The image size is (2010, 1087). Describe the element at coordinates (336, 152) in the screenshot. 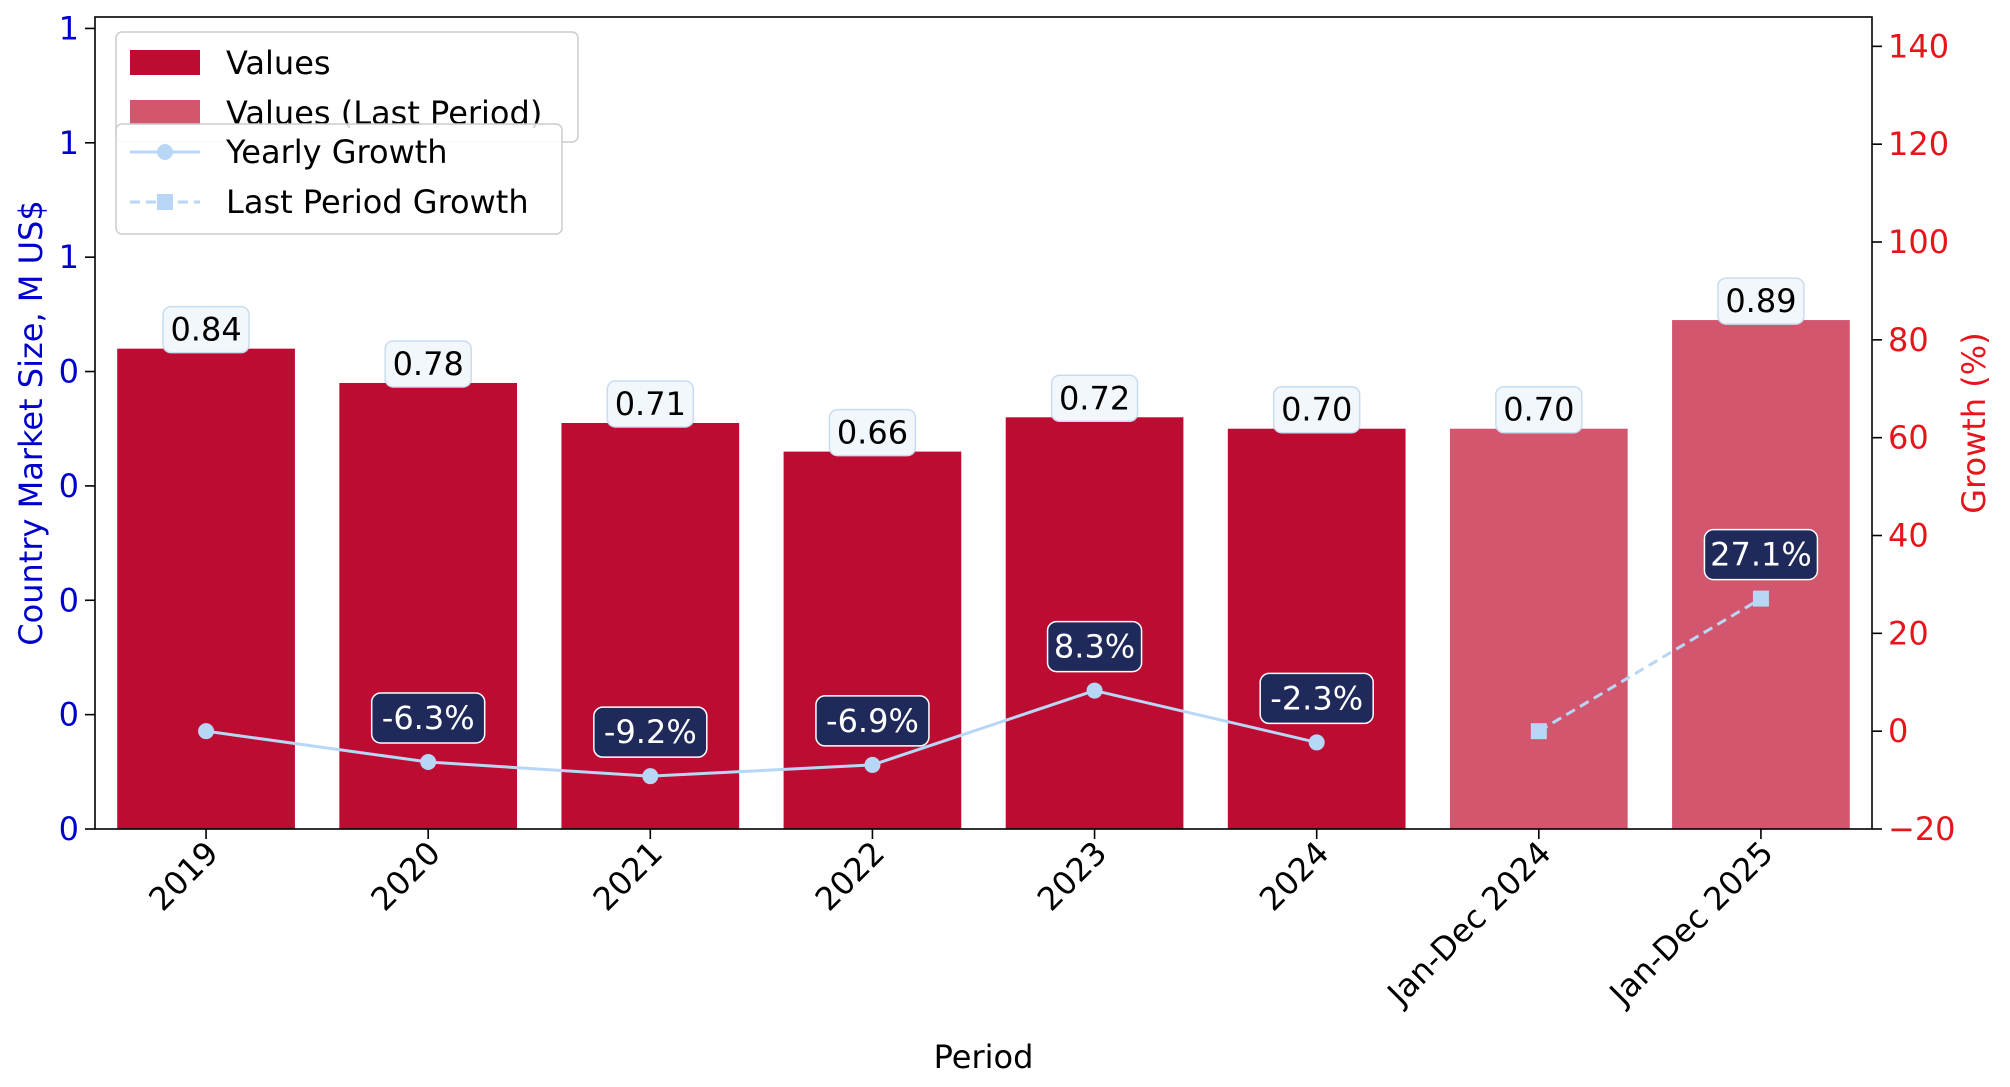

I see `legend-label: Yearly Growth` at that location.